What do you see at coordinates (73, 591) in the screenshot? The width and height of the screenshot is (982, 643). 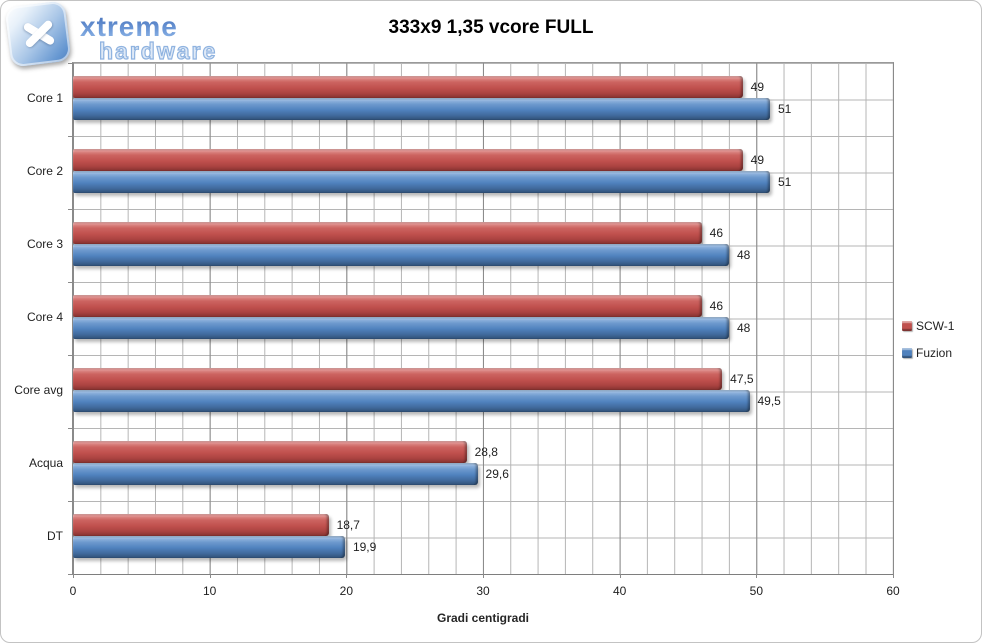 I see `x-tick-label-0: 0` at bounding box center [73, 591].